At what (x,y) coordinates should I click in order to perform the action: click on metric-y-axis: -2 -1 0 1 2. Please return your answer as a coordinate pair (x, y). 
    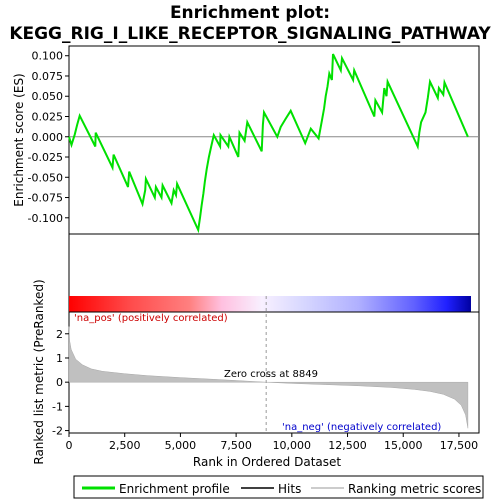
    Looking at the image, I should click on (60, 383).